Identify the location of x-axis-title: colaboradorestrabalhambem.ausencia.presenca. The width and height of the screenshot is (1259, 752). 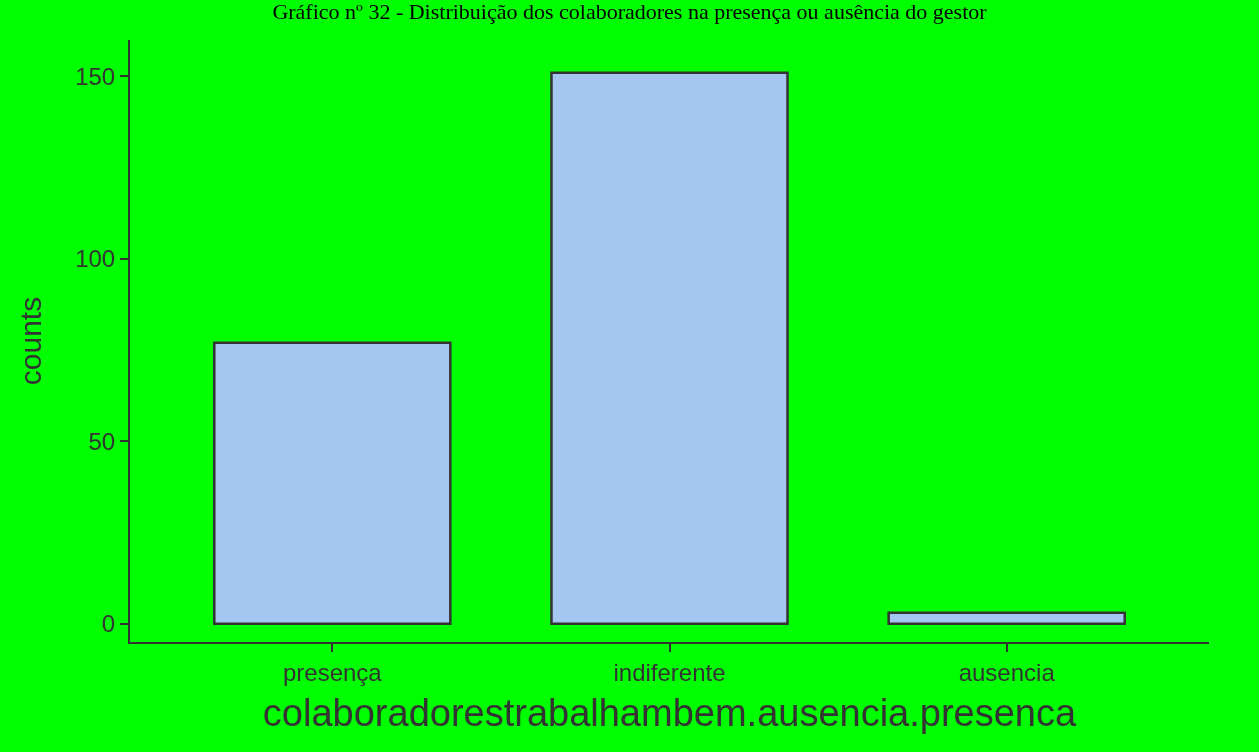
(669, 713).